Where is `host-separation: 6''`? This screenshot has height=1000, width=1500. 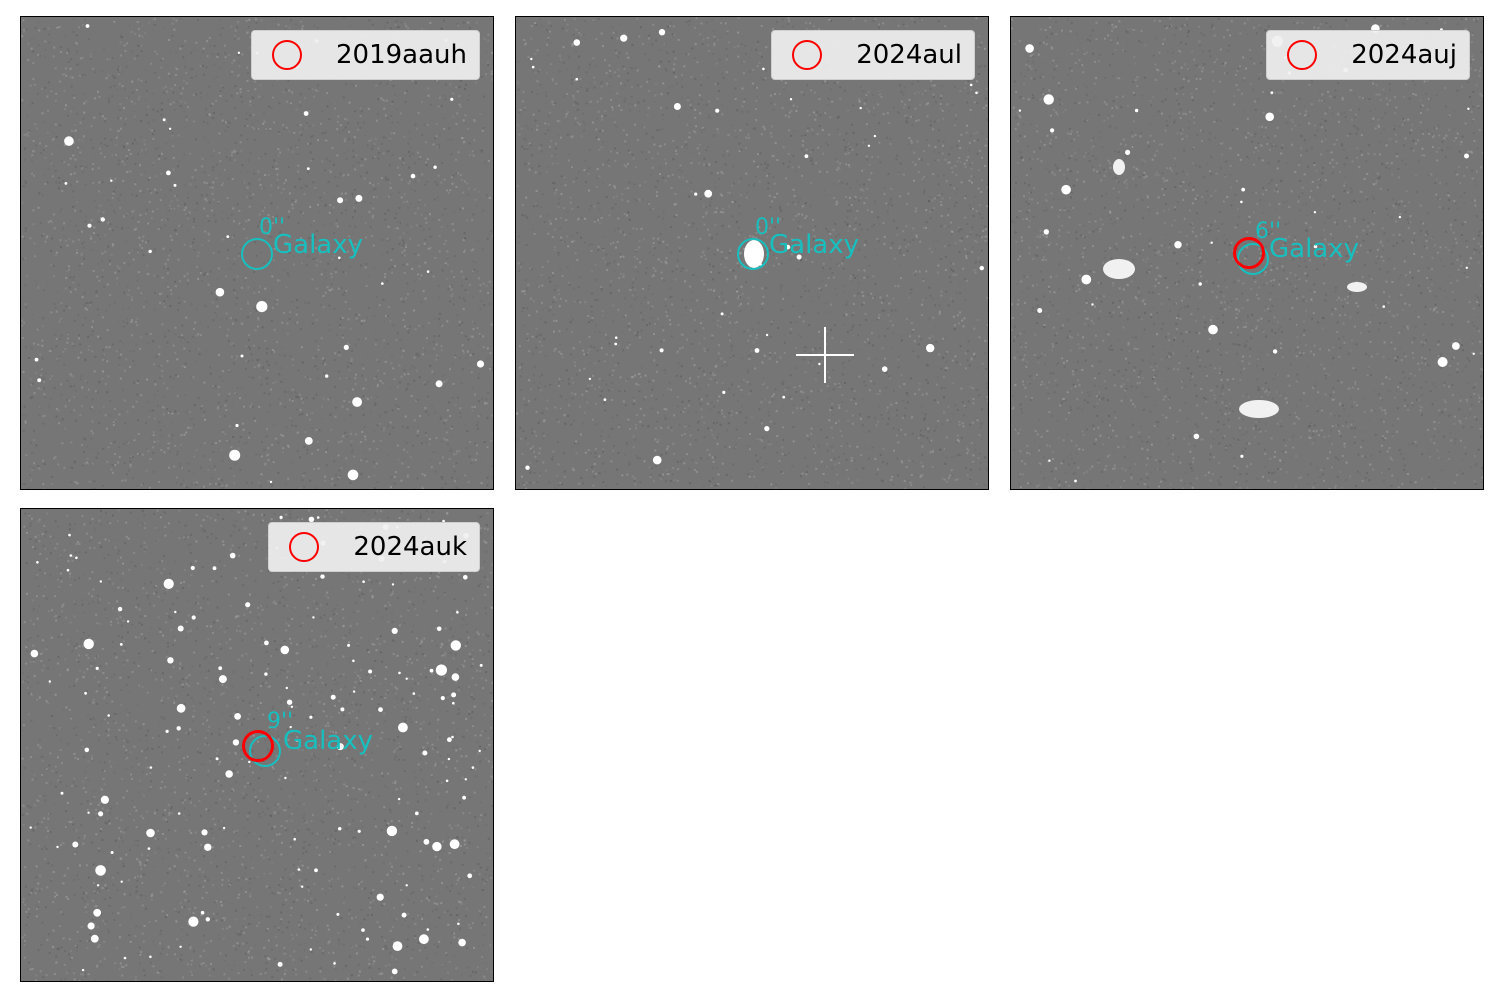
host-separation: 6'' is located at coordinates (1268, 231).